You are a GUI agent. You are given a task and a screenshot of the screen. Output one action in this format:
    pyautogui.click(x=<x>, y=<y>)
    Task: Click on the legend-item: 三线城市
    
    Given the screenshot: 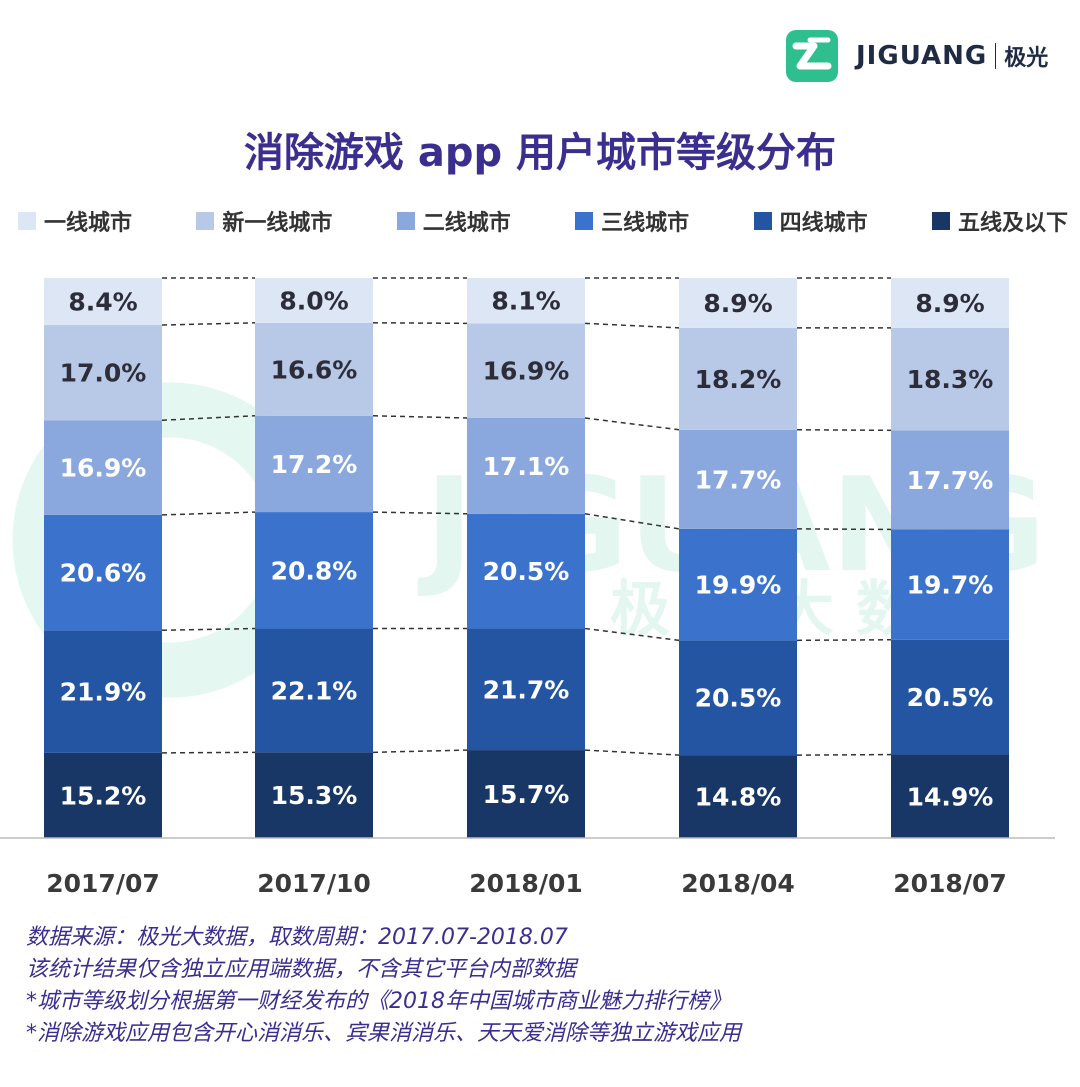 What is the action you would take?
    pyautogui.click(x=632, y=221)
    